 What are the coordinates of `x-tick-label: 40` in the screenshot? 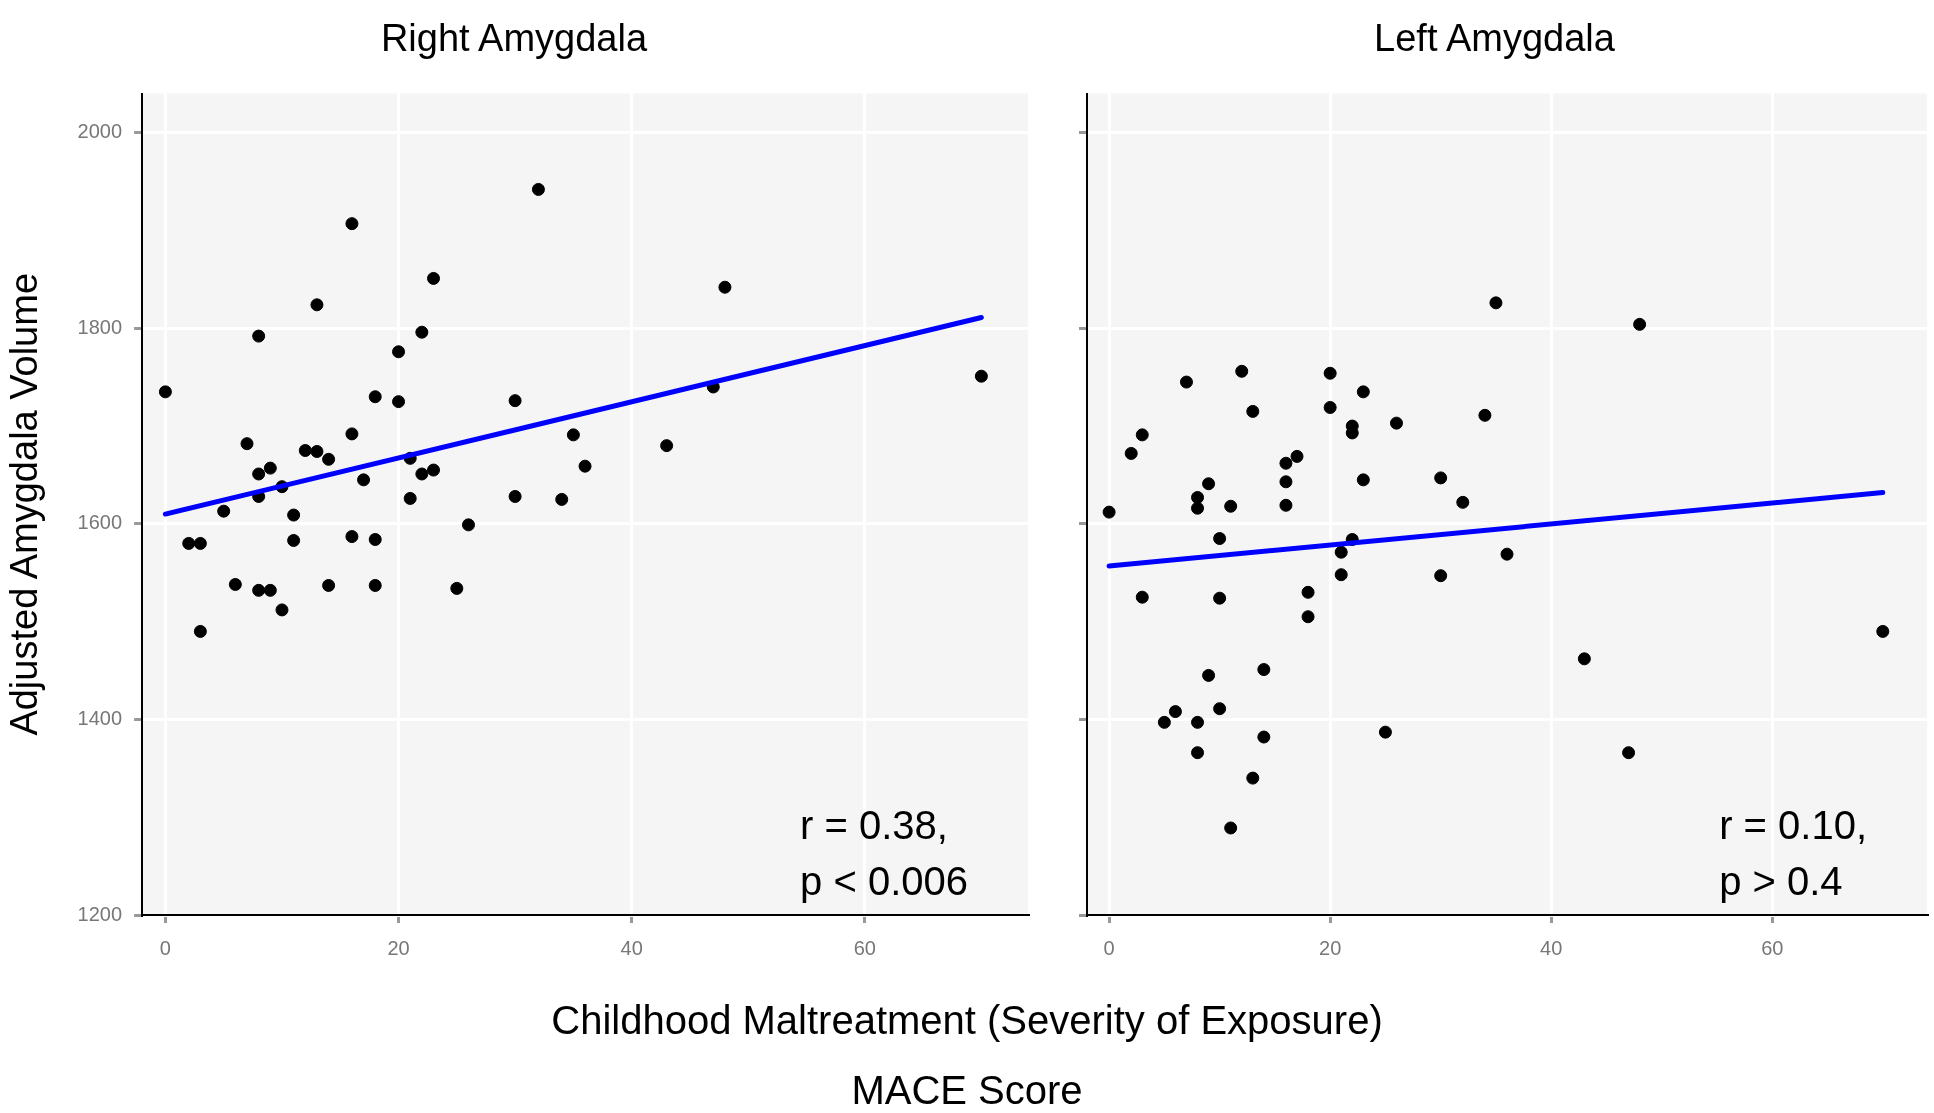 It's located at (631, 947).